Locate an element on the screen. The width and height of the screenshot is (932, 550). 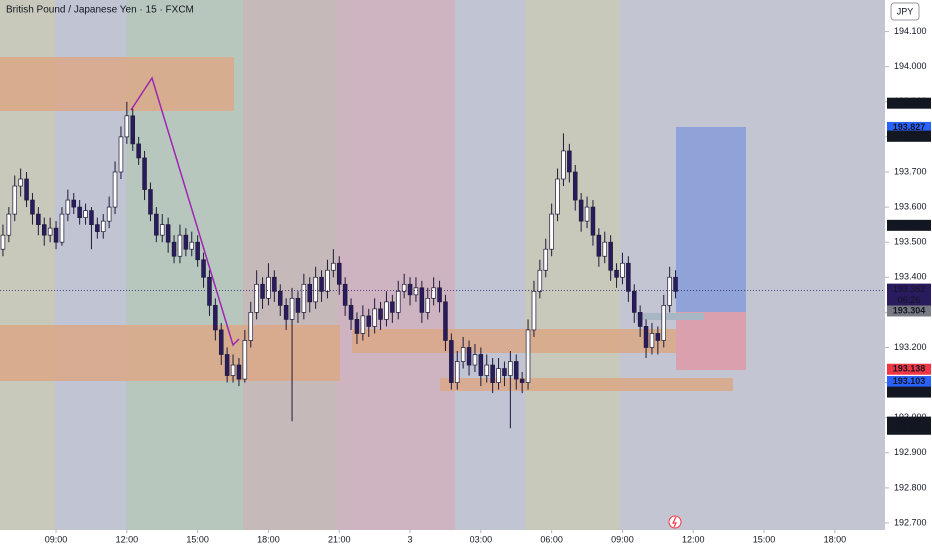
long-stop is located at coordinates (711, 341).